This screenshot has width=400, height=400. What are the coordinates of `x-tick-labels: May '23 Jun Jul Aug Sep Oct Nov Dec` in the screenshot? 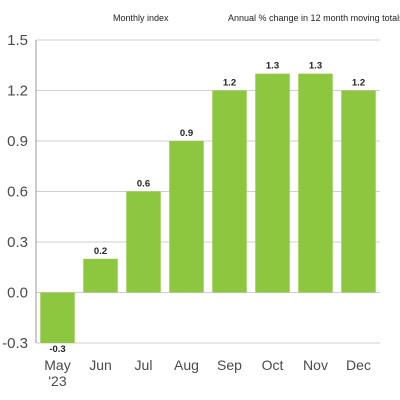 It's located at (207, 373).